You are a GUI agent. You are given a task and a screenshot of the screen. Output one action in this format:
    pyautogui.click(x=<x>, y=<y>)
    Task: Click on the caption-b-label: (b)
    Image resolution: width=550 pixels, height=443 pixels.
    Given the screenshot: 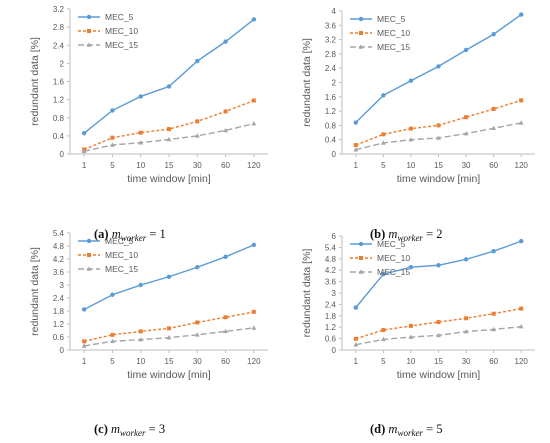 What is the action you would take?
    pyautogui.click(x=378, y=234)
    